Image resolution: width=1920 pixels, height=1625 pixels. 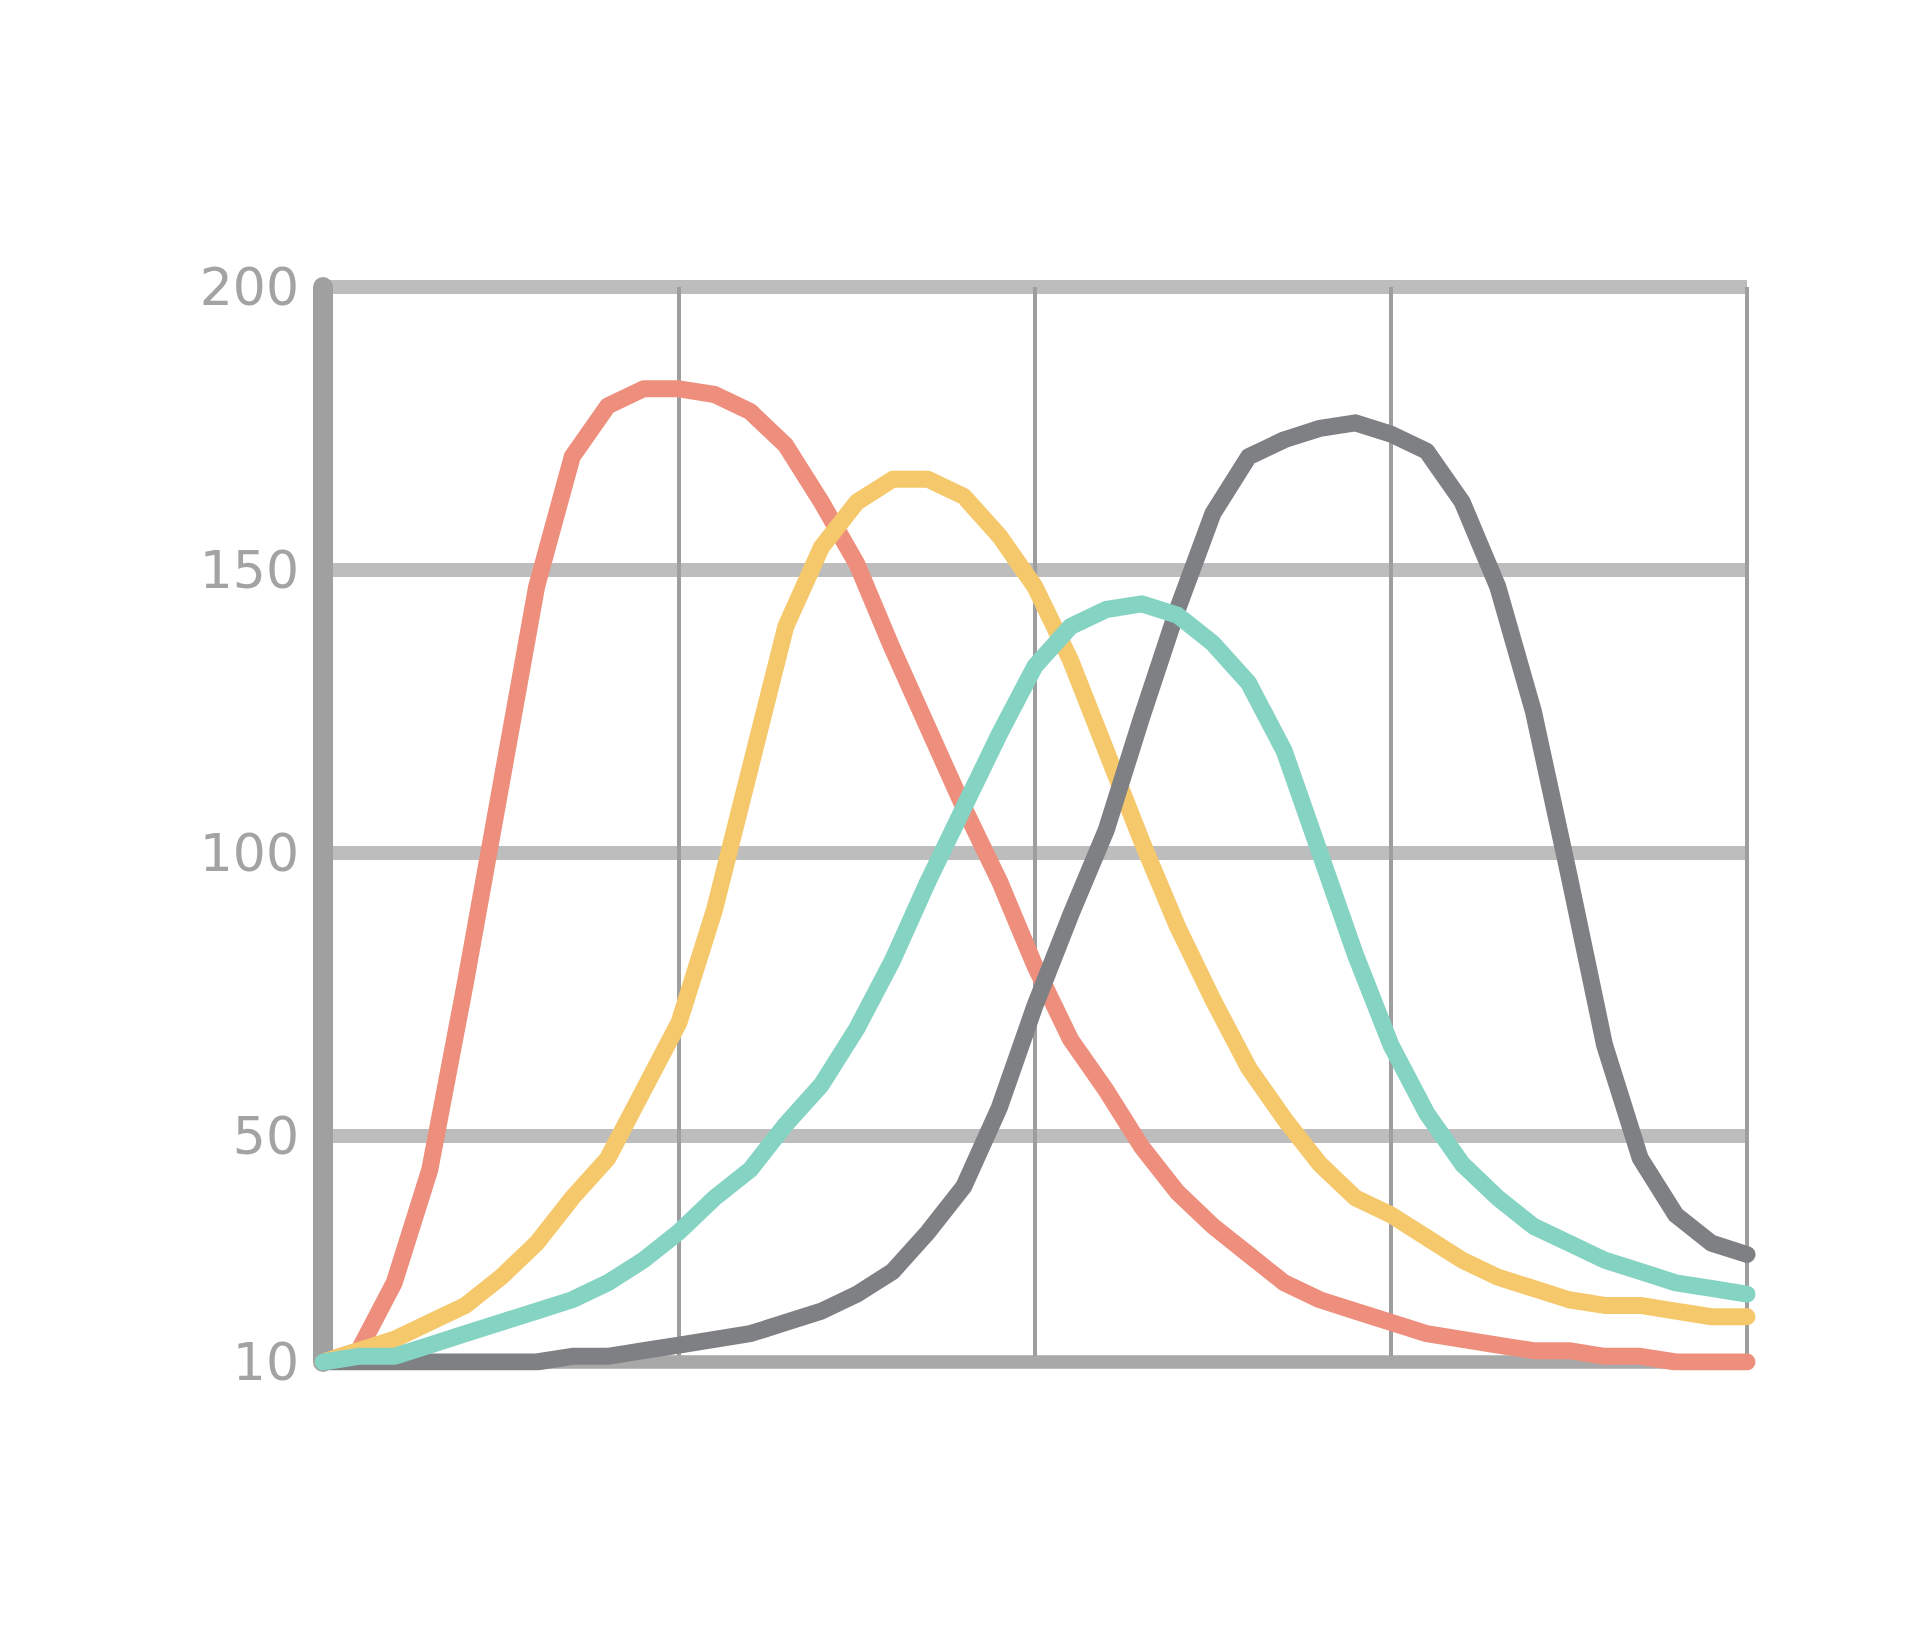 What do you see at coordinates (249, 569) in the screenshot?
I see `y-tick-label: 150` at bounding box center [249, 569].